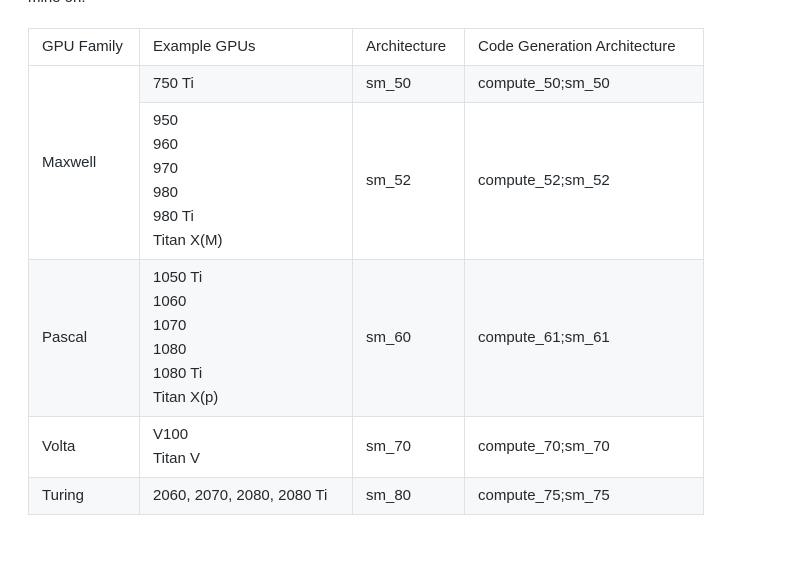  Describe the element at coordinates (84, 47) in the screenshot. I see `header-cell: GPU Family` at that location.